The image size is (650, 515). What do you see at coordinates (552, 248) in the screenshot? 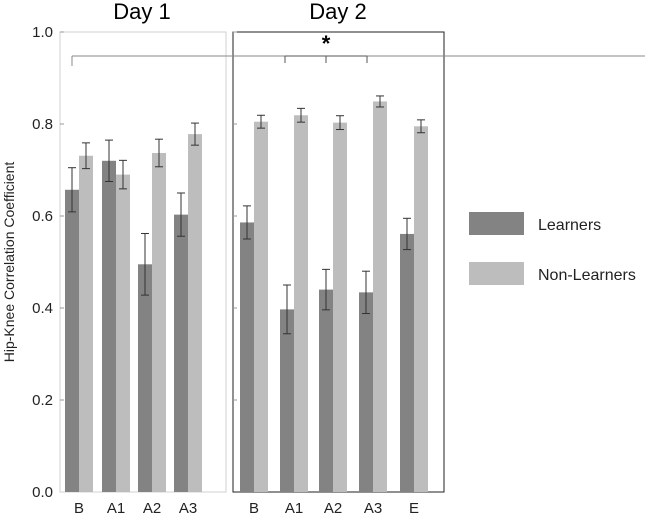
I see `legend: Learners Non-Learners` at bounding box center [552, 248].